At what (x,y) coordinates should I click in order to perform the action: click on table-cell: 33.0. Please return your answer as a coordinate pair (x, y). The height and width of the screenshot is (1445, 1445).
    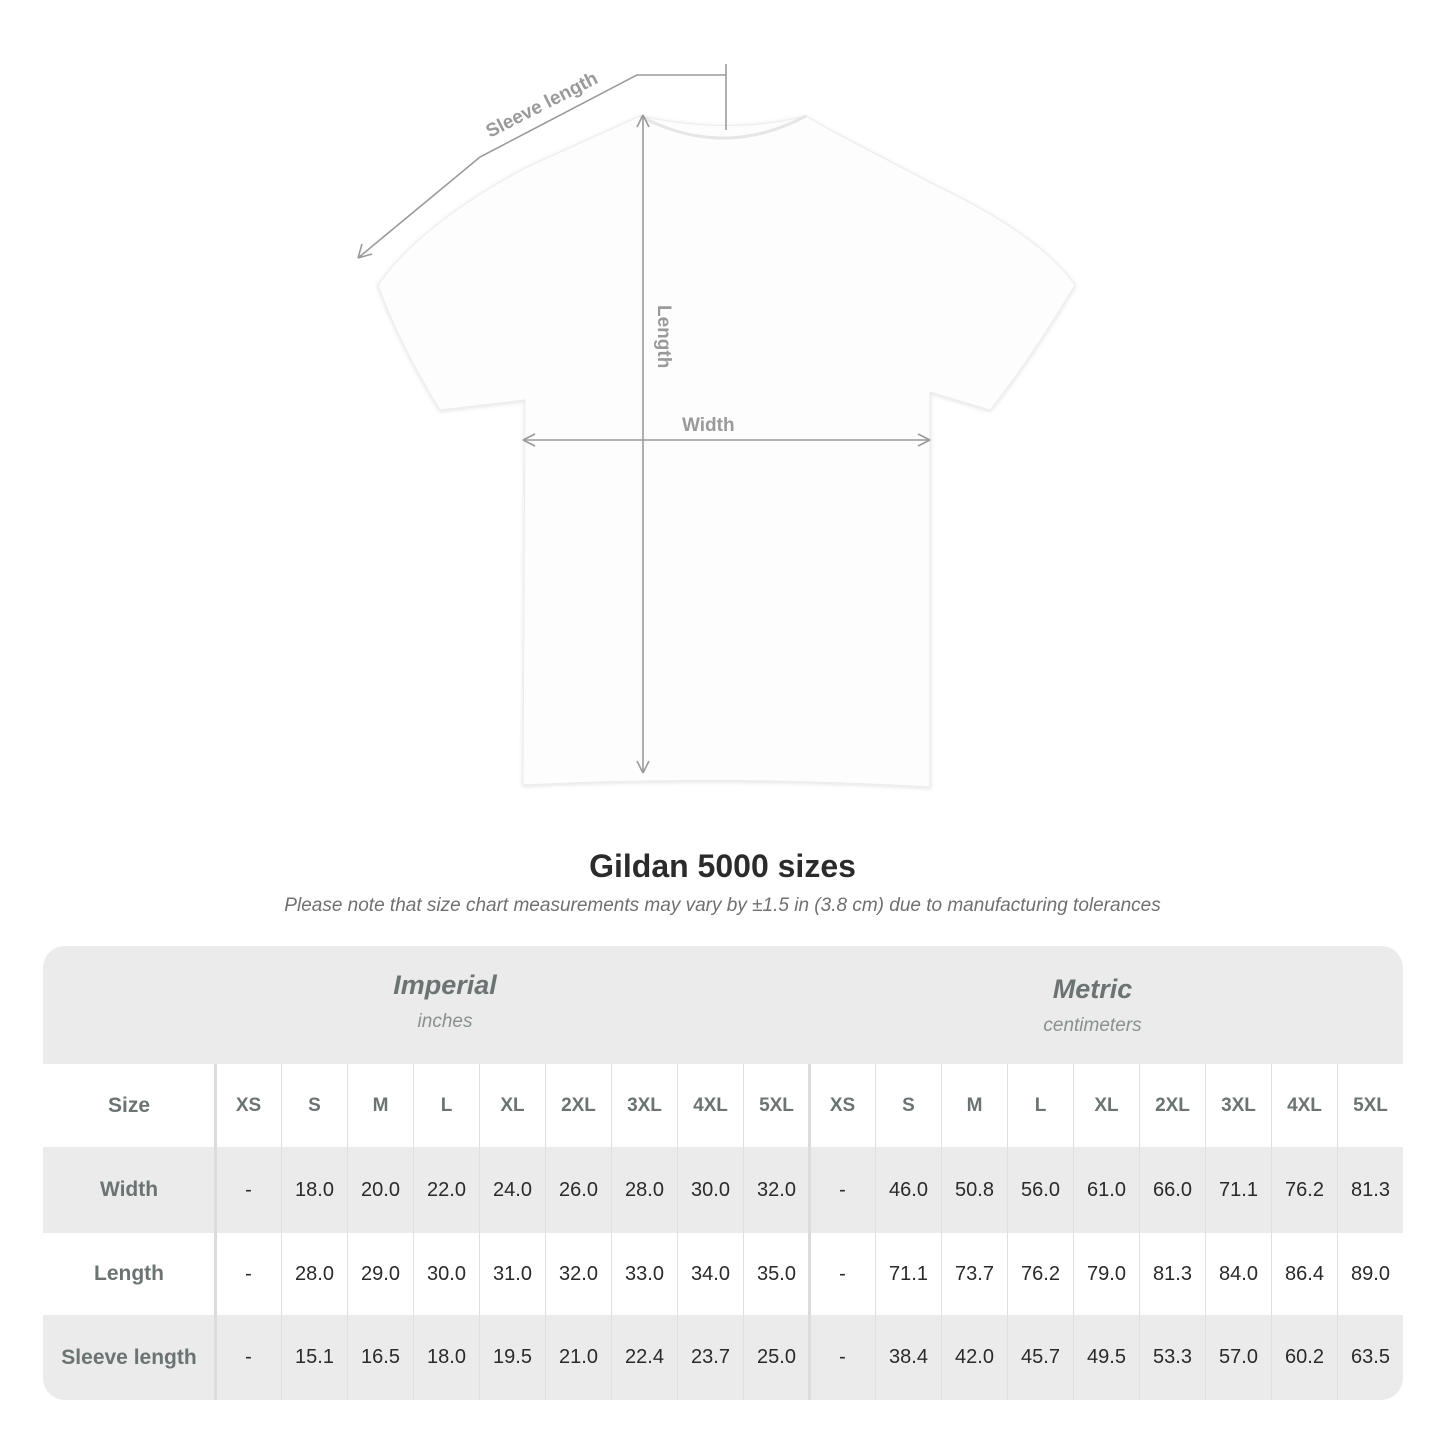
    Looking at the image, I should click on (644, 1274).